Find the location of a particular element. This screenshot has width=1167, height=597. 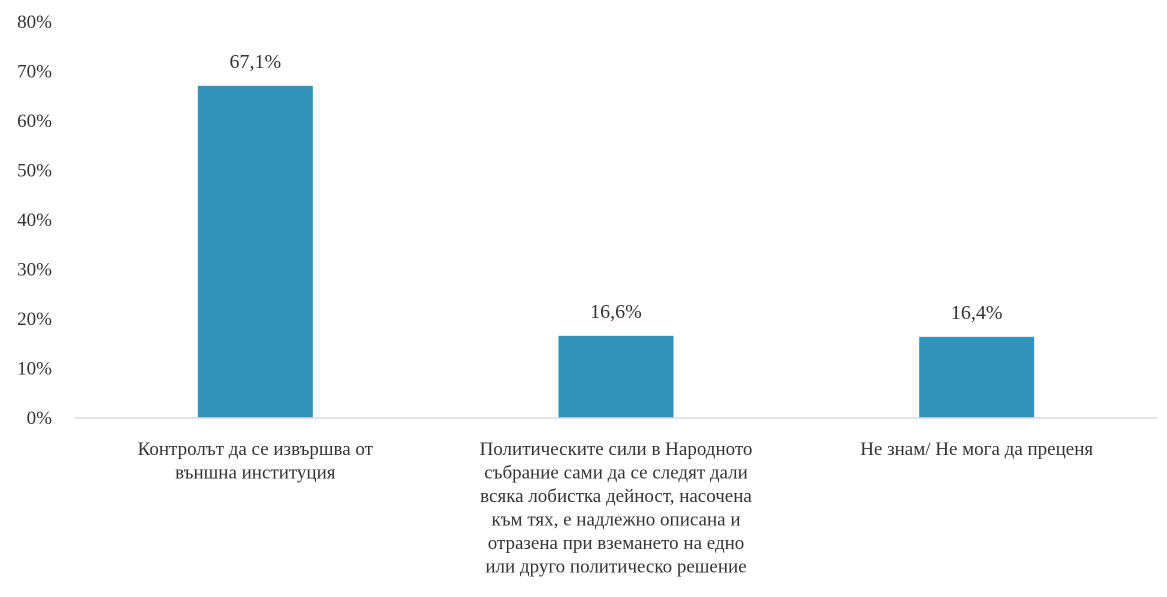

data-label: 16,4% is located at coordinates (977, 313).